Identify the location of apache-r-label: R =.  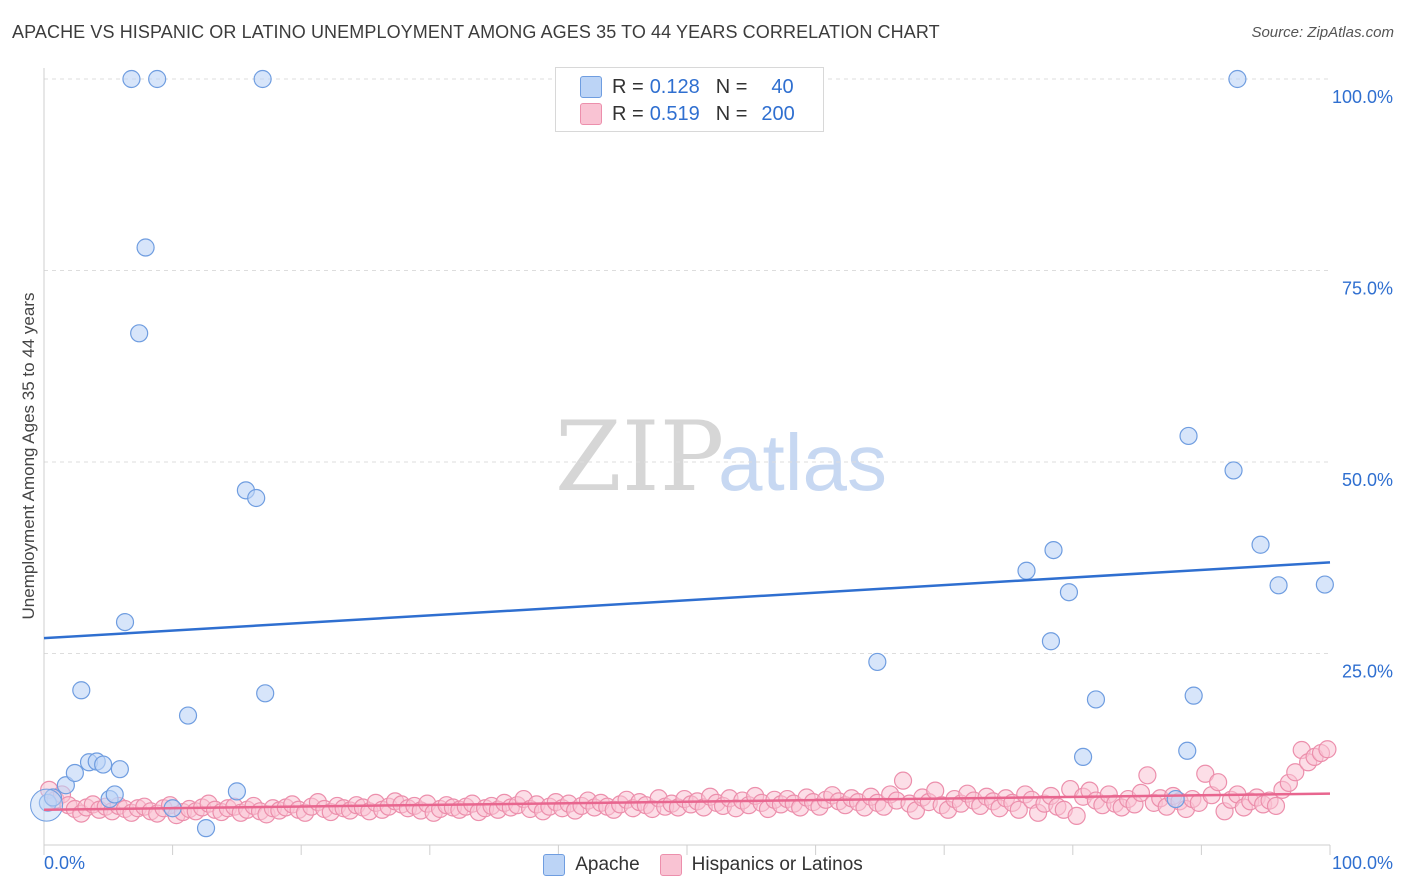
(628, 86).